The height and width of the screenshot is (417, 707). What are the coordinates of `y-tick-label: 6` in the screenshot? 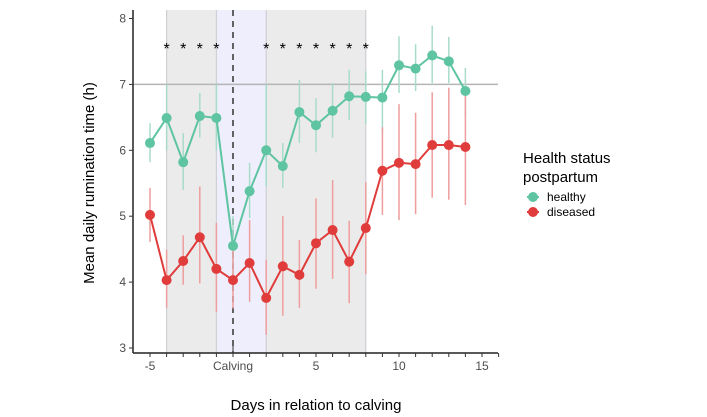 It's located at (122, 150).